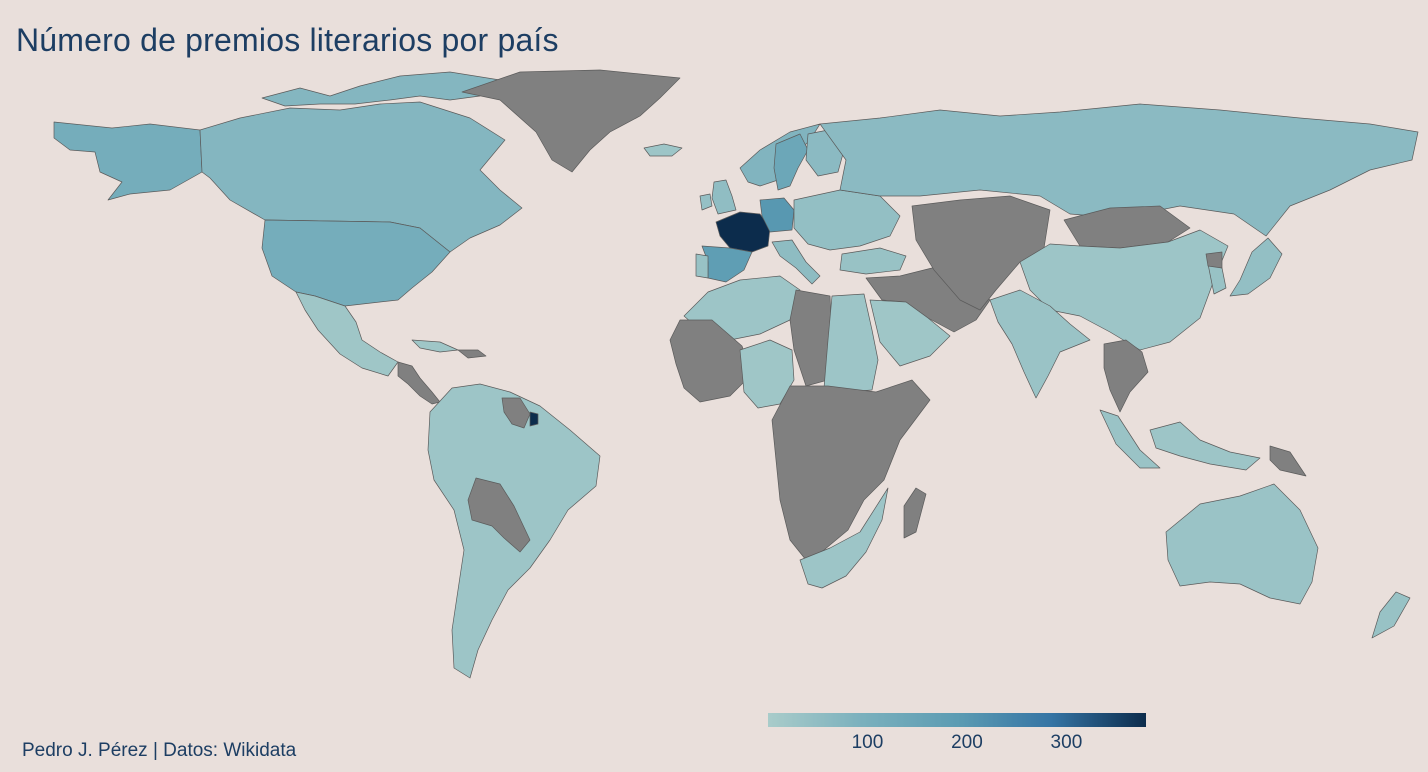 Image resolution: width=1428 pixels, height=772 pixels. What do you see at coordinates (981, 253) in the screenshot?
I see `region-central-asia-nodata` at bounding box center [981, 253].